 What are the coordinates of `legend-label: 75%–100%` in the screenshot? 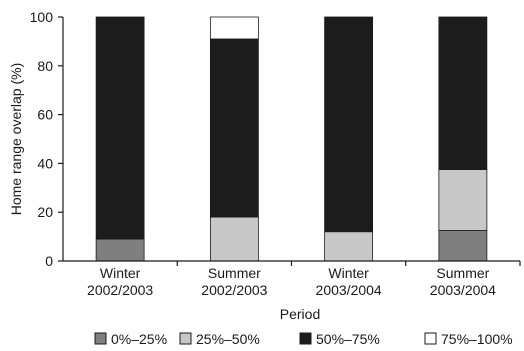 It's located at (477, 339).